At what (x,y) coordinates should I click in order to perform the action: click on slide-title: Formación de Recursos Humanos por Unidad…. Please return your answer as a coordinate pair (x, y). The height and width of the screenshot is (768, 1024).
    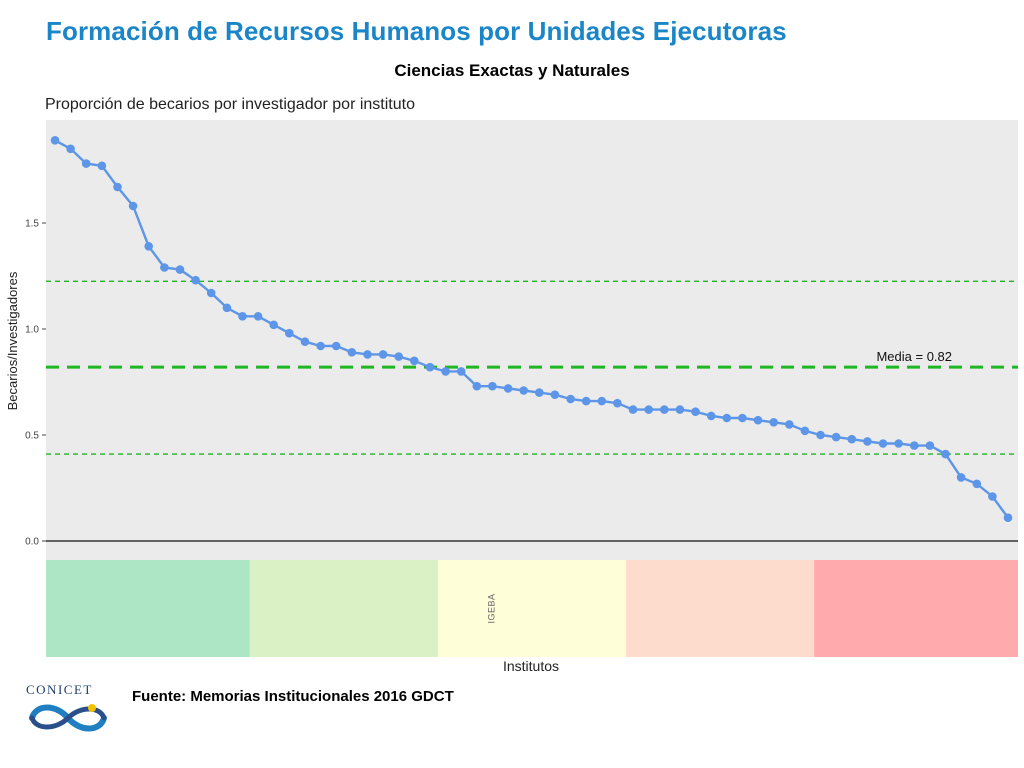
    Looking at the image, I should click on (416, 31).